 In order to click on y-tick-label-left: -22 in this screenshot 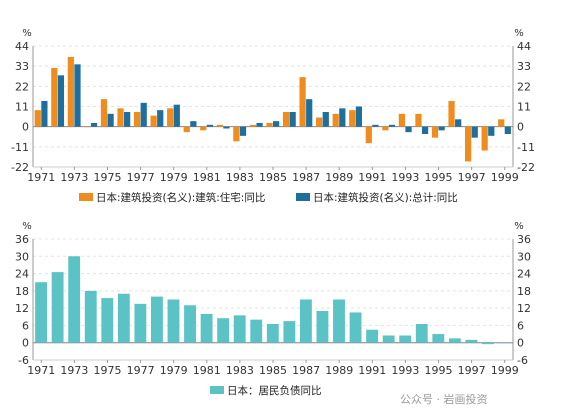, I will do `click(20, 167)`.